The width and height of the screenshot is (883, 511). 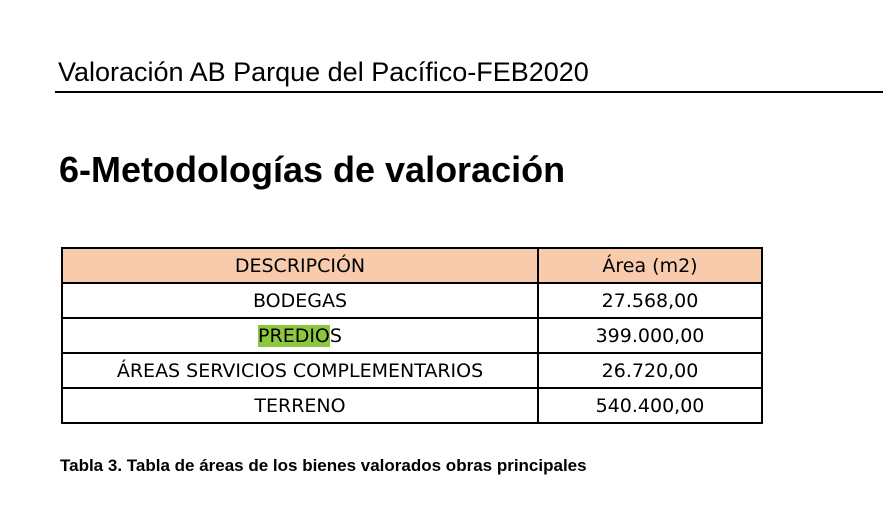 What do you see at coordinates (650, 405) in the screenshot?
I see `row-area: 540.400,00` at bounding box center [650, 405].